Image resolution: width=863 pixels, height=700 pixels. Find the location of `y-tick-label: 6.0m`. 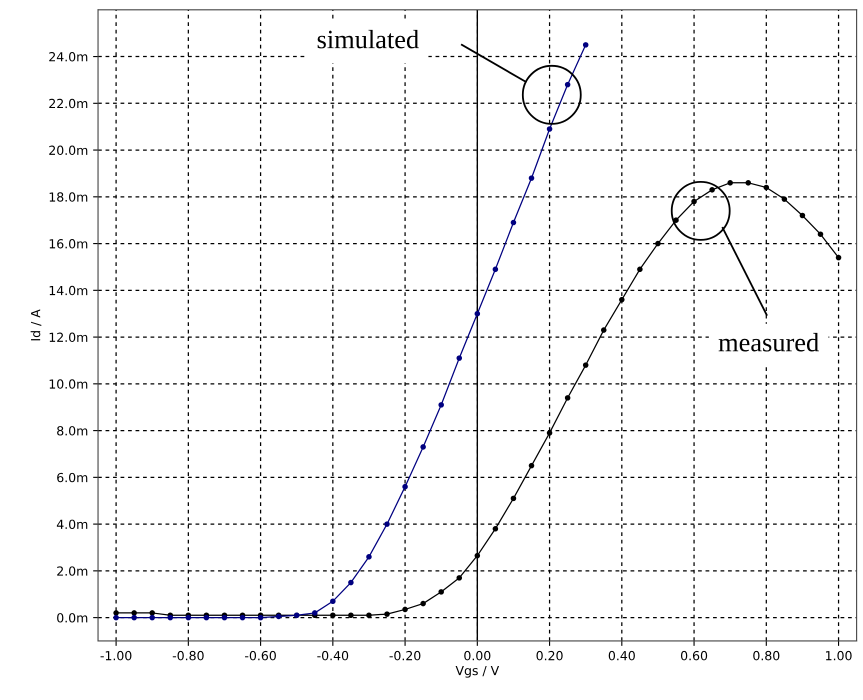

y-tick-label: 6.0m is located at coordinates (72, 477).